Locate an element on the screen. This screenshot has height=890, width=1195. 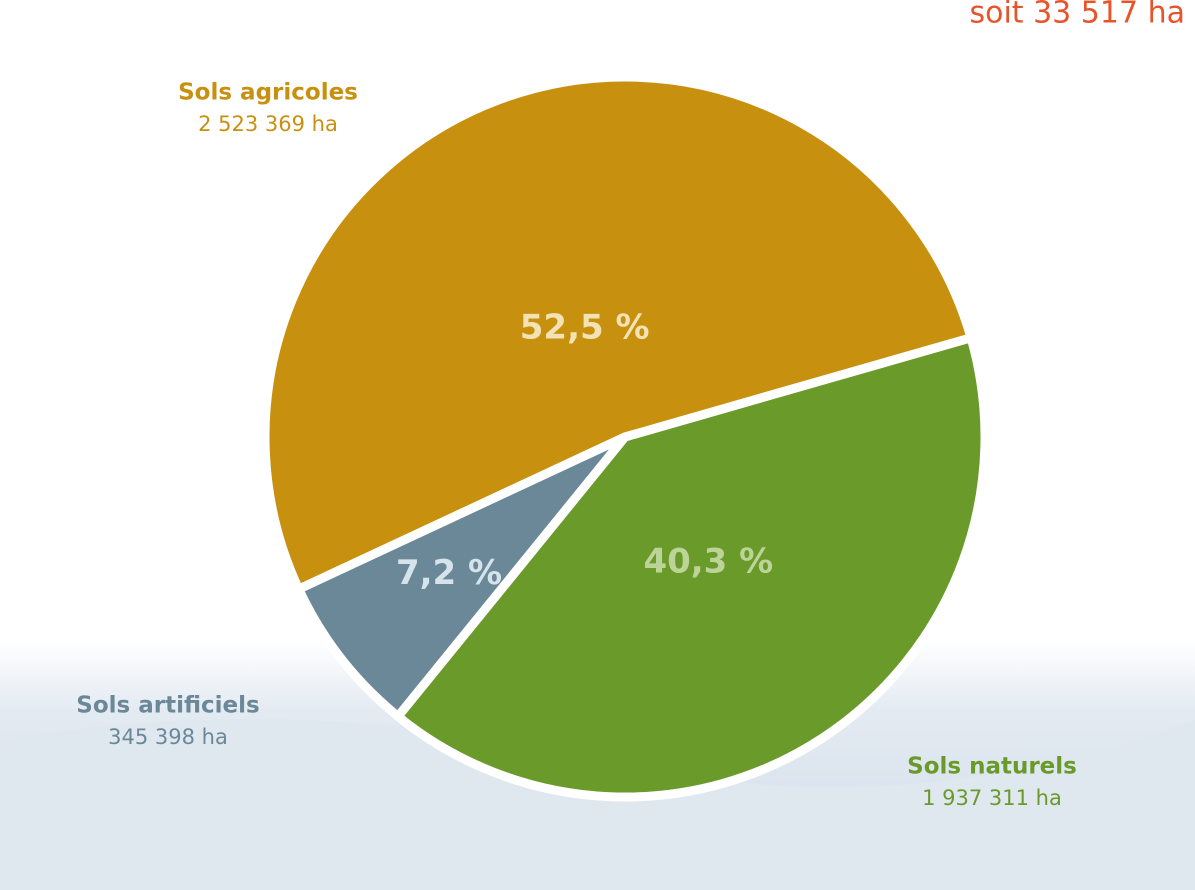
value-label: 52,5 % is located at coordinates (585, 328).